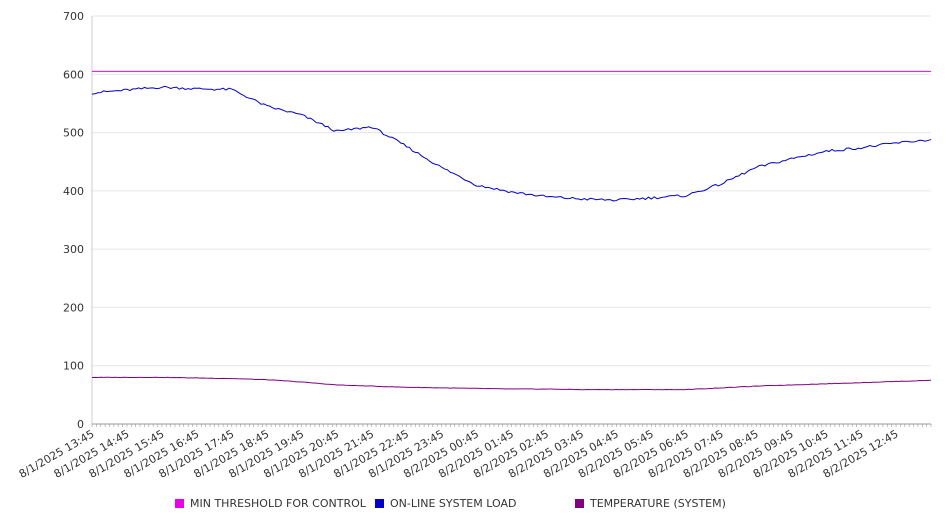 The image size is (946, 526). Describe the element at coordinates (511, 383) in the screenshot. I see `series-line-temperature-system` at that location.